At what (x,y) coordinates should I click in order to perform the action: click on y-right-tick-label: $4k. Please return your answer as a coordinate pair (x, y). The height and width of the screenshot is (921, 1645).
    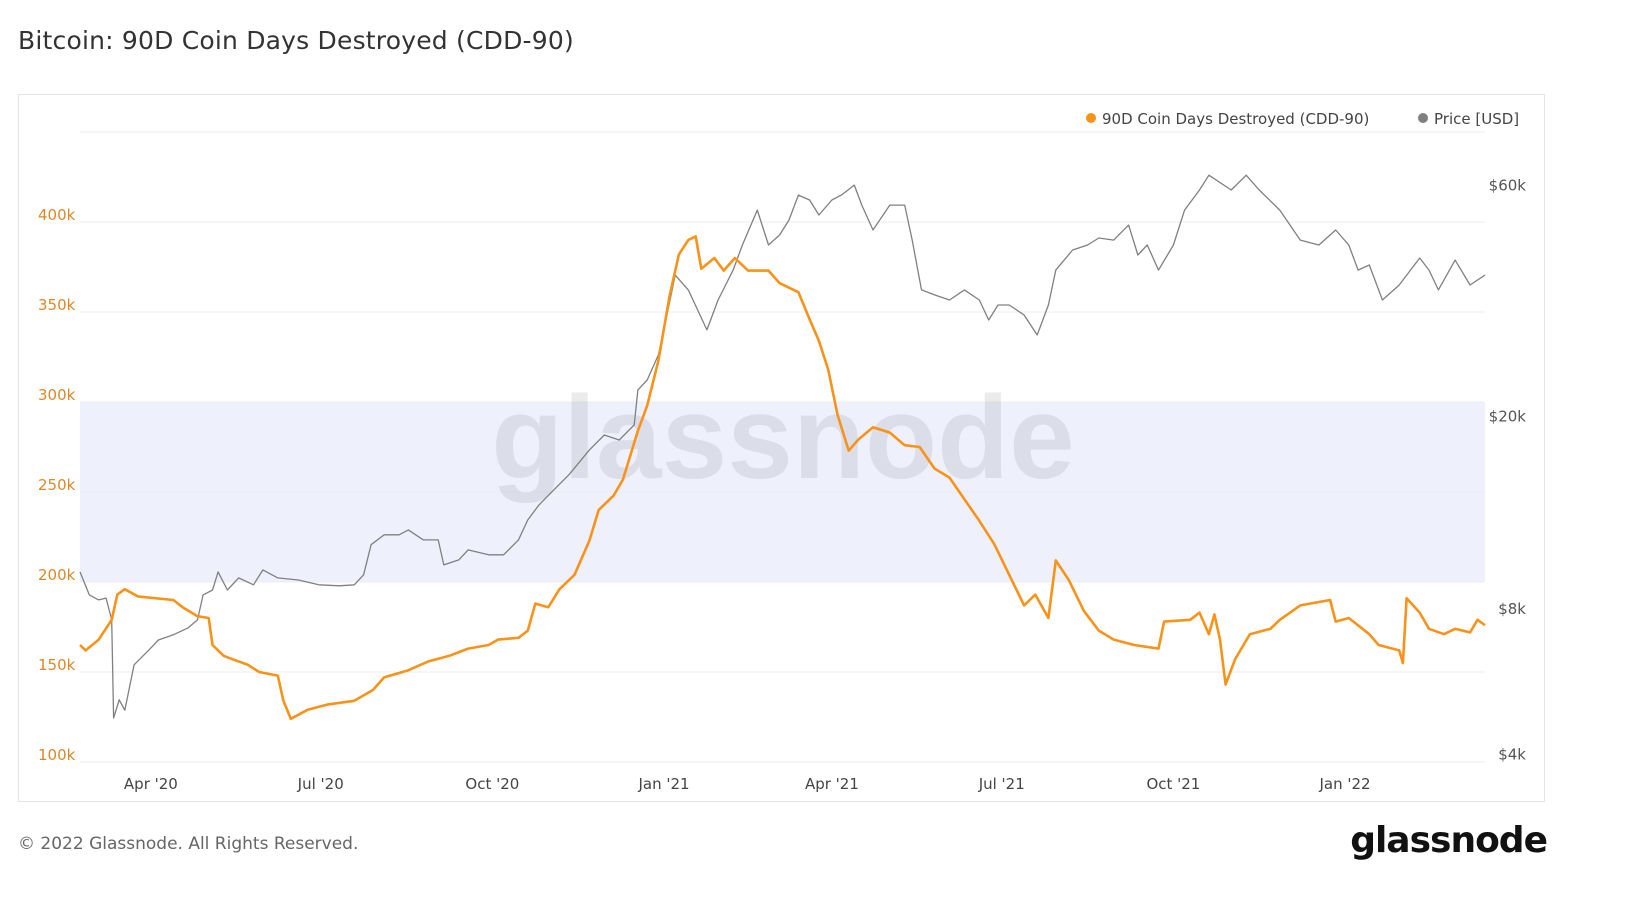
    Looking at the image, I should click on (1512, 755).